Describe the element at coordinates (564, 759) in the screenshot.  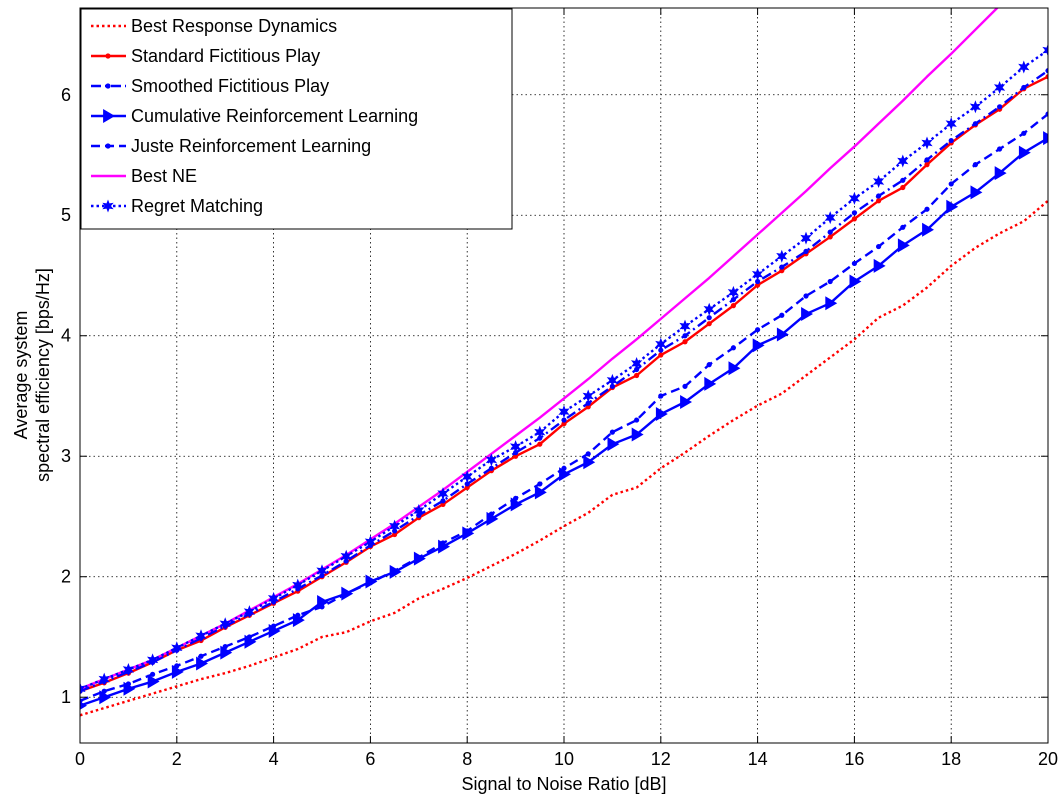
I see `x-tick-label: 10` at that location.